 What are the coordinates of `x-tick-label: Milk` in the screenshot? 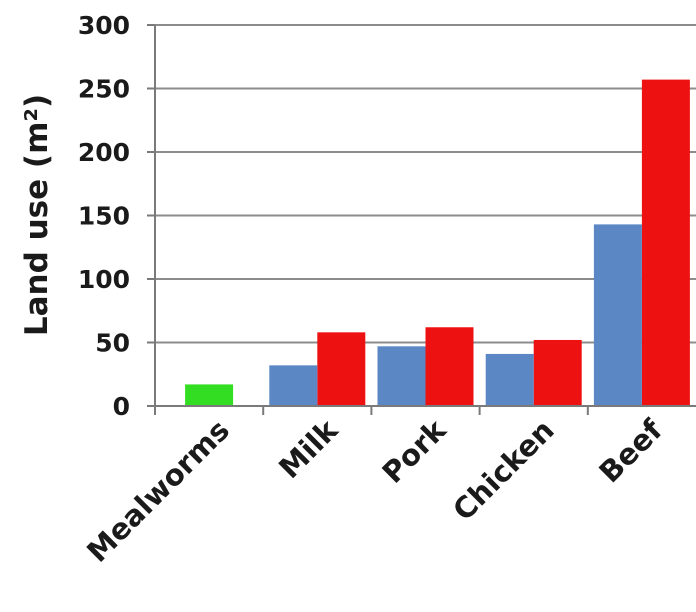 It's located at (308, 448).